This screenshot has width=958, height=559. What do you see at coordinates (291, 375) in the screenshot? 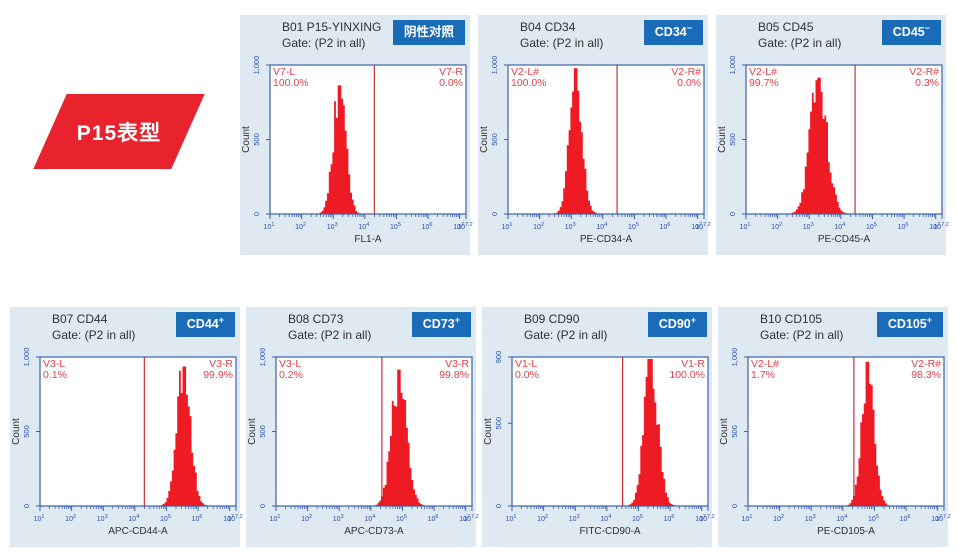
I see `left-region-pct: 0.2%` at bounding box center [291, 375].